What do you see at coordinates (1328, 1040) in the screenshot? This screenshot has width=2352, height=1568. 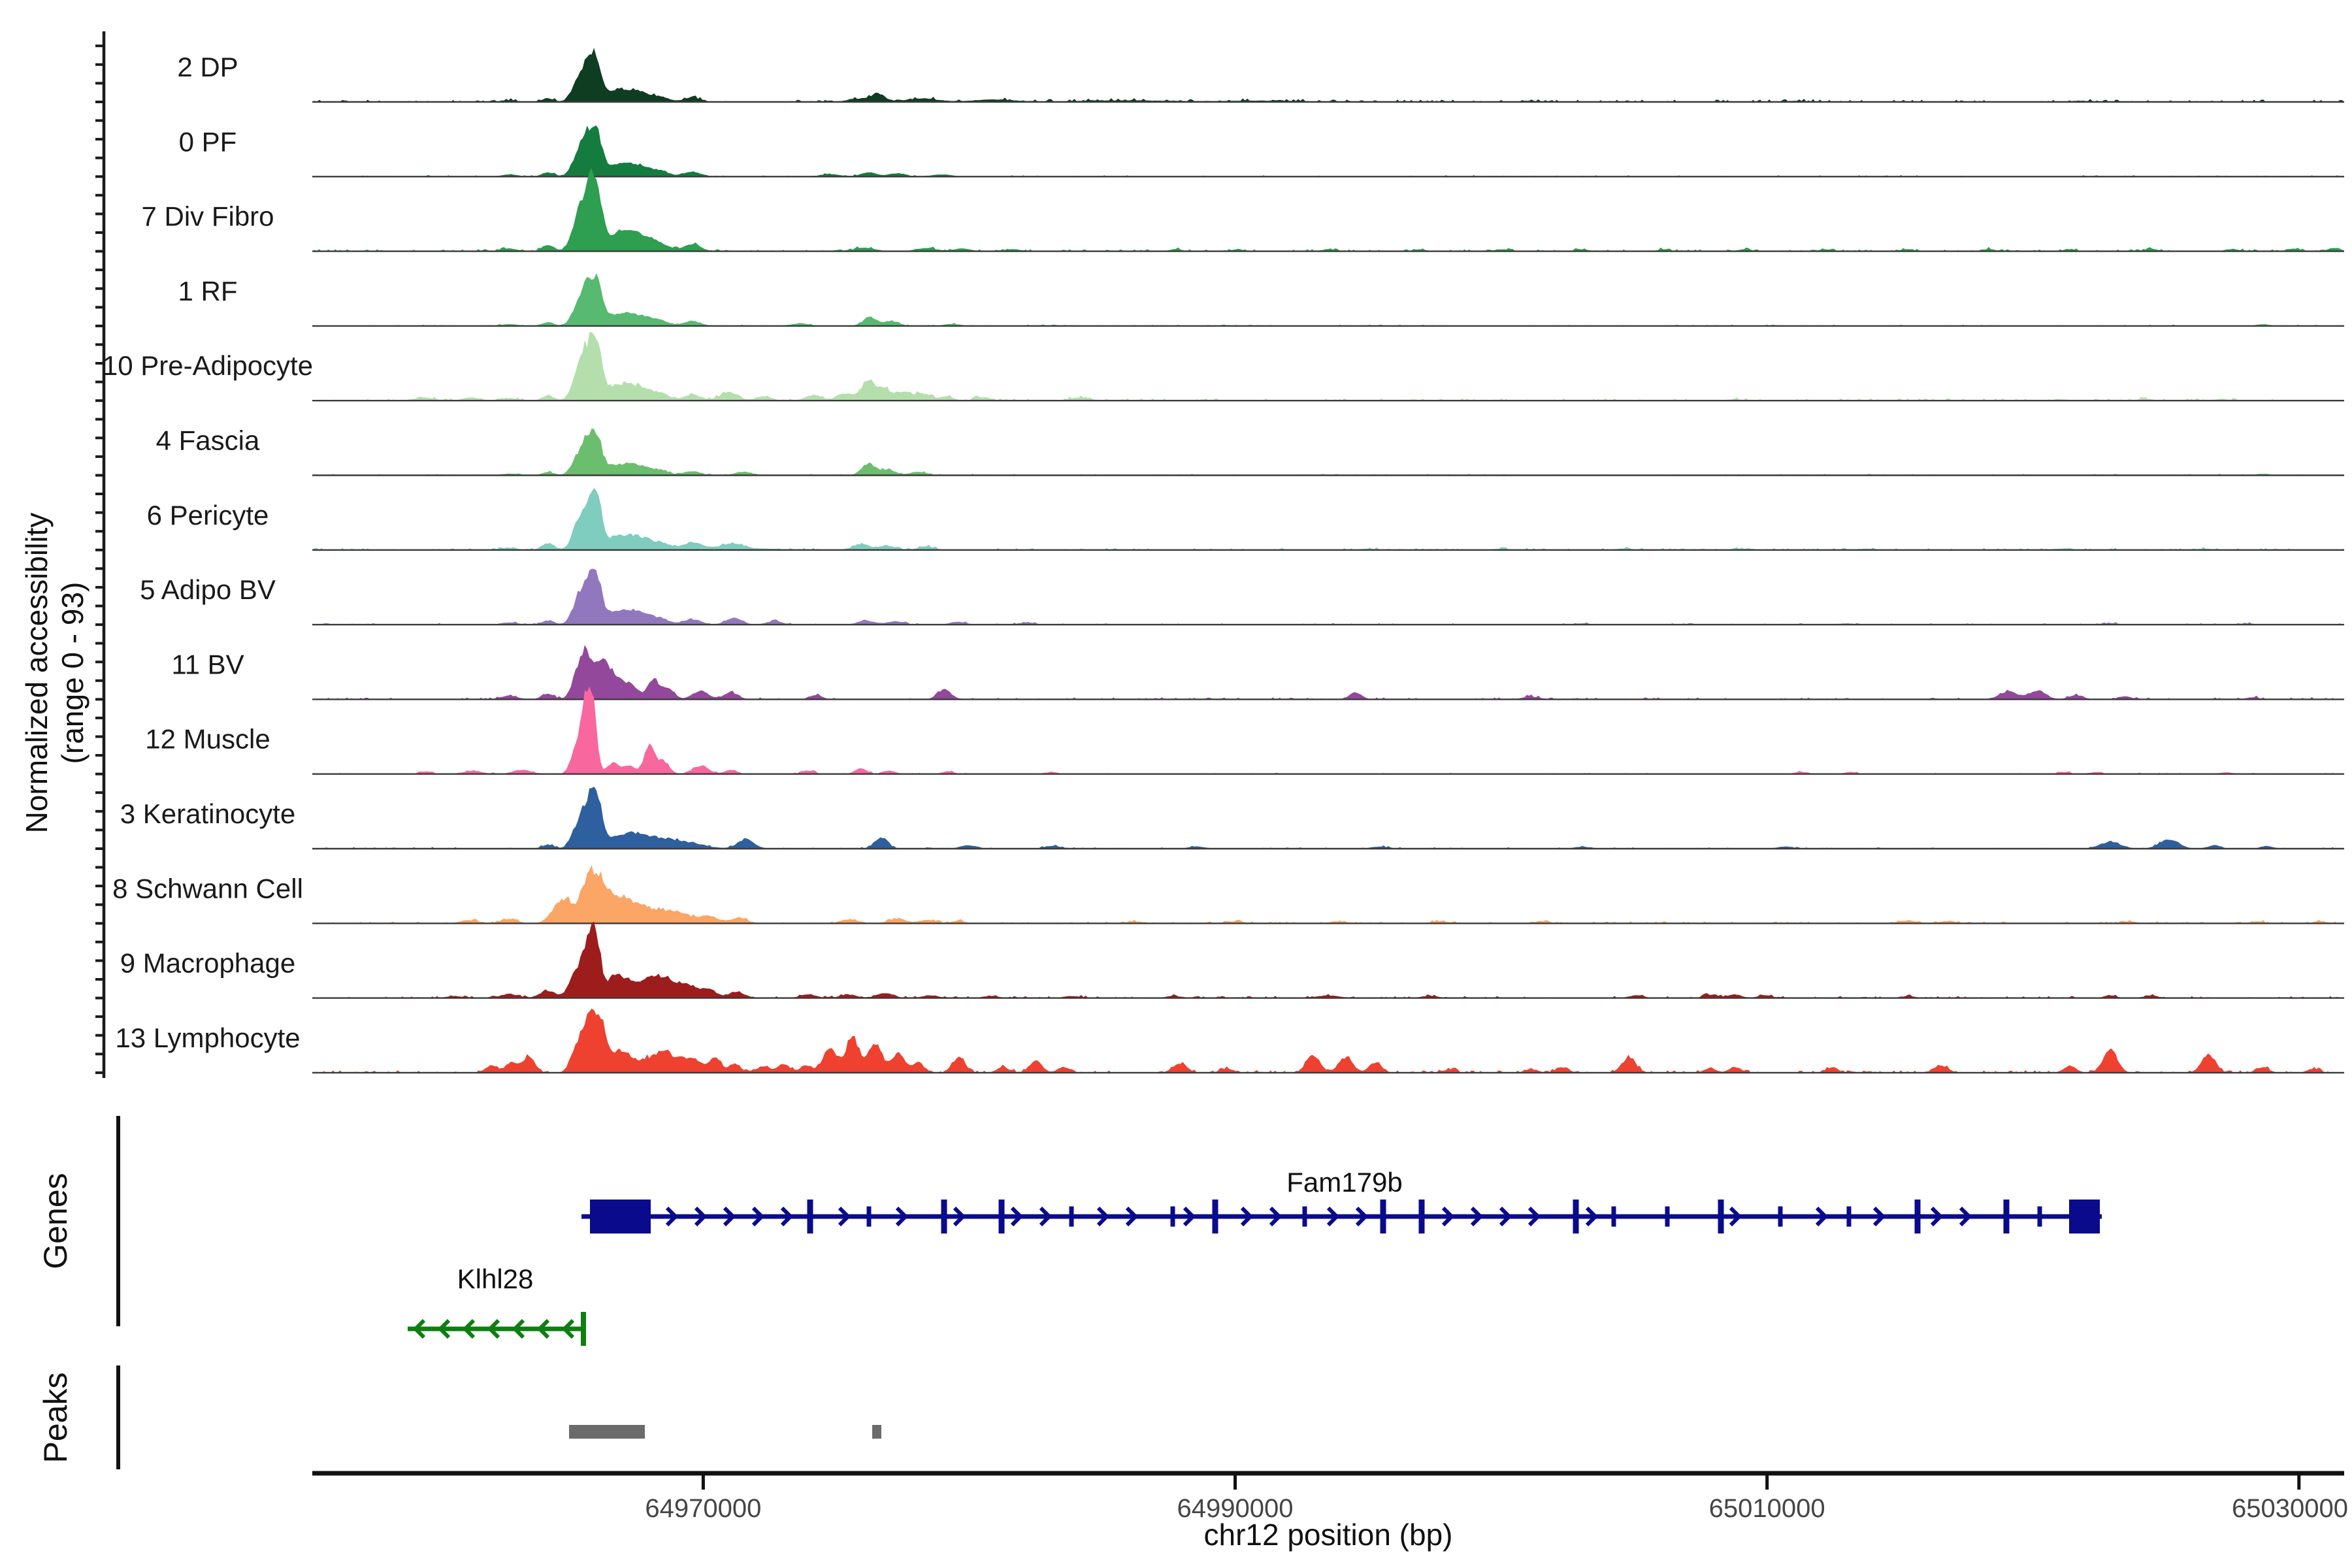 I see `coverage-area-13-lymphocyte` at bounding box center [1328, 1040].